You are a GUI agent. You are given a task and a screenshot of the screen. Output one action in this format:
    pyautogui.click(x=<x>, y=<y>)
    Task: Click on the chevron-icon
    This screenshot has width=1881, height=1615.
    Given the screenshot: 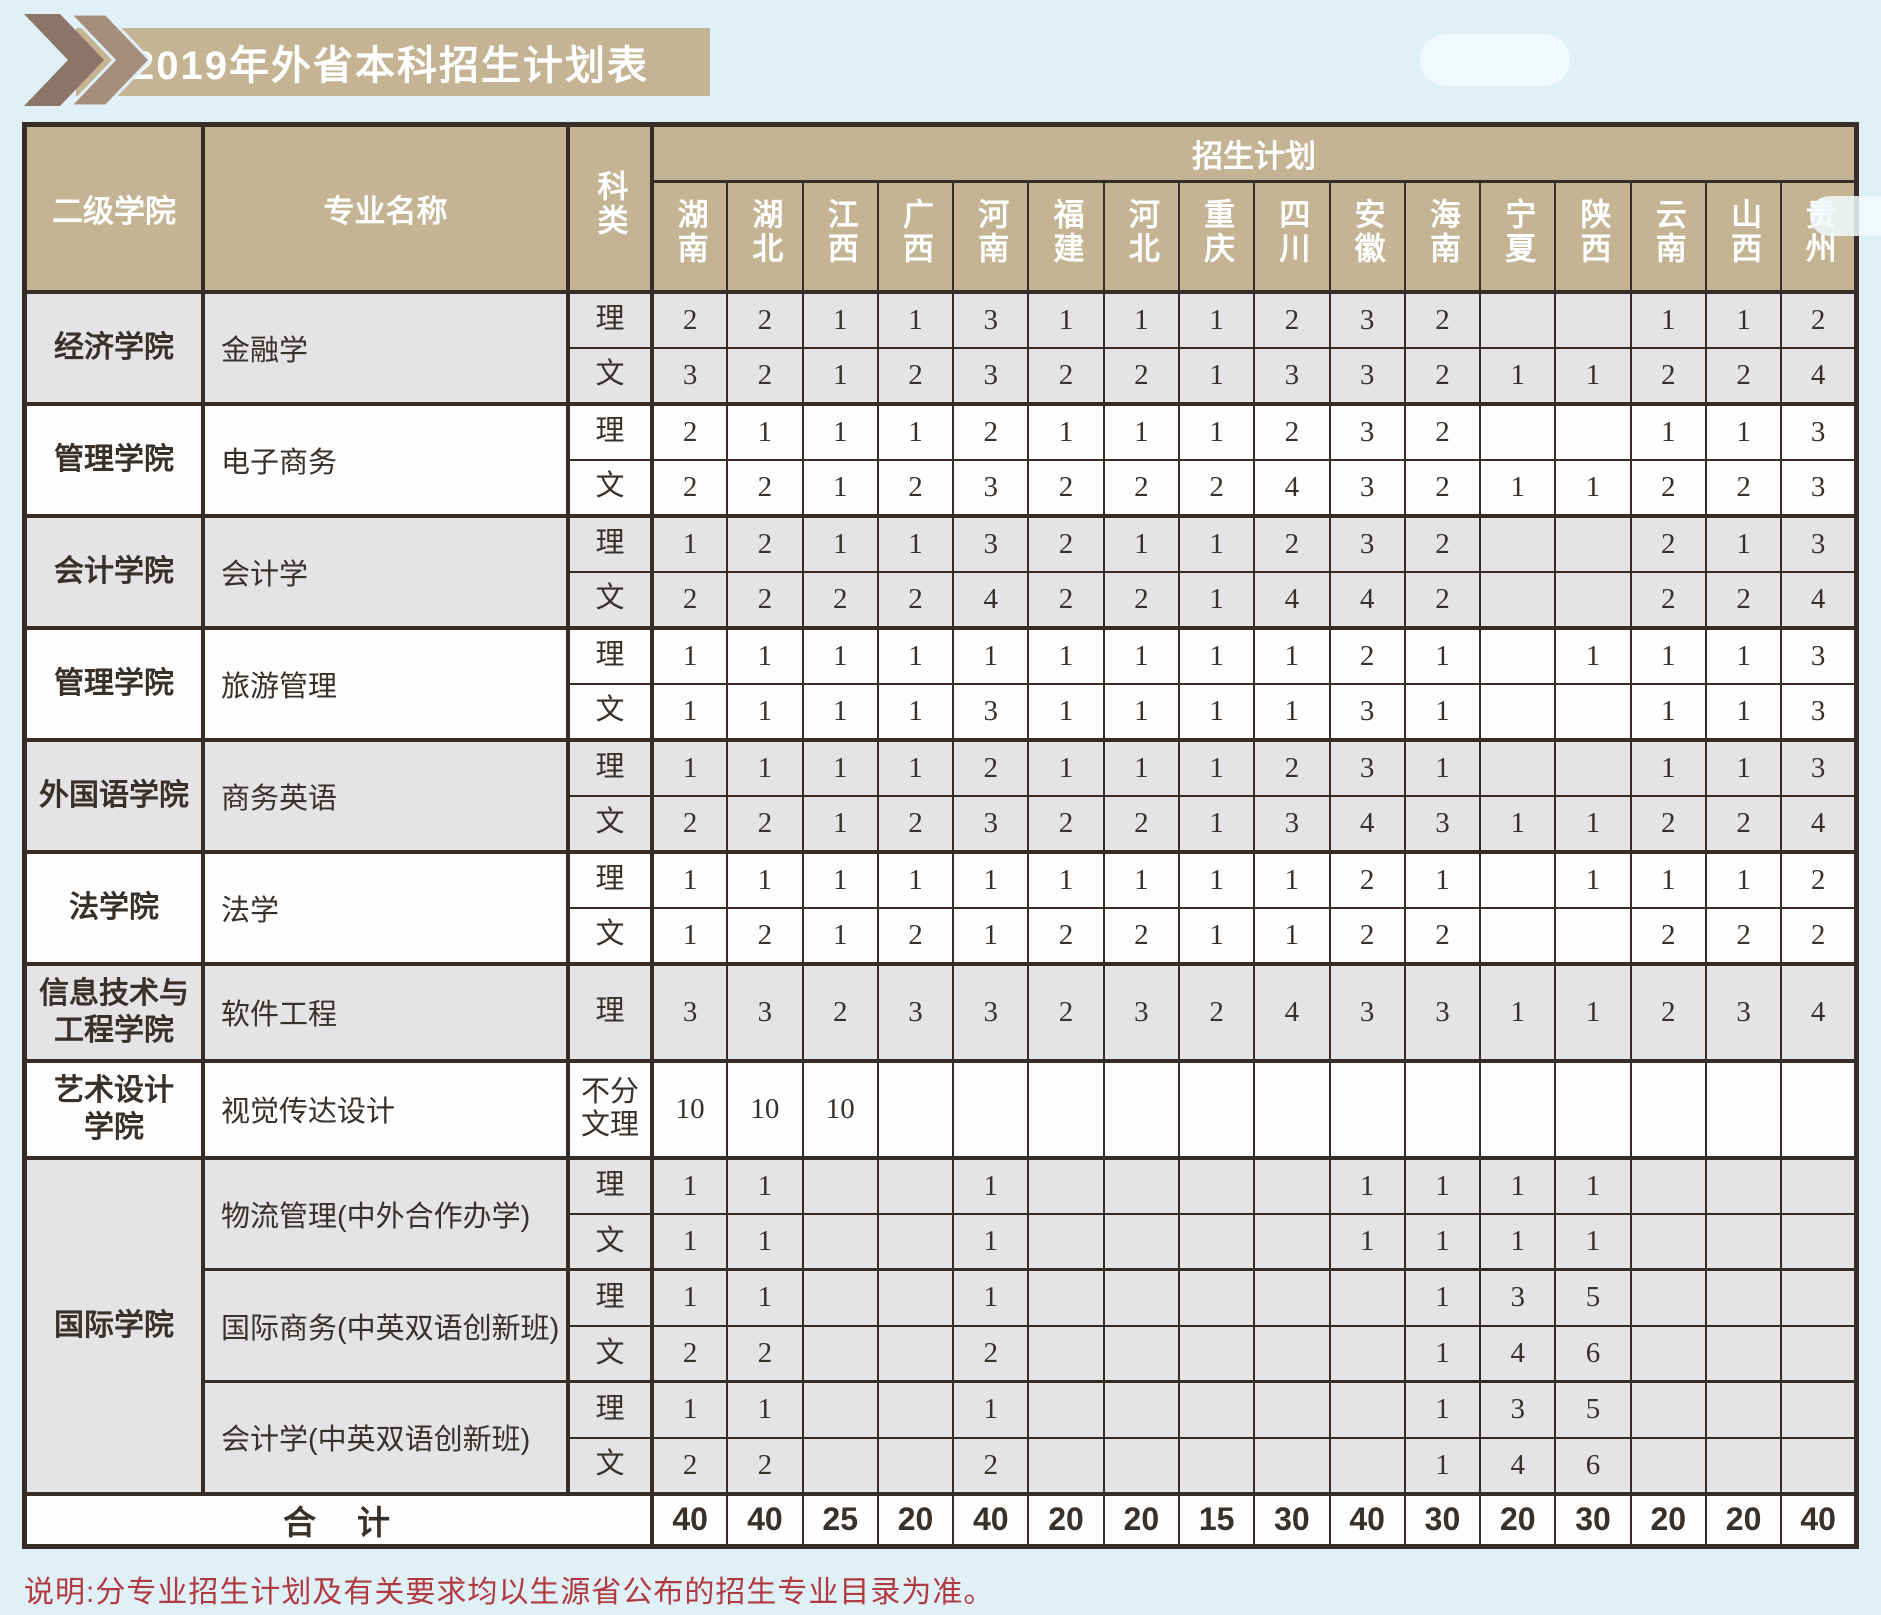 What is the action you would take?
    pyautogui.click(x=88, y=60)
    